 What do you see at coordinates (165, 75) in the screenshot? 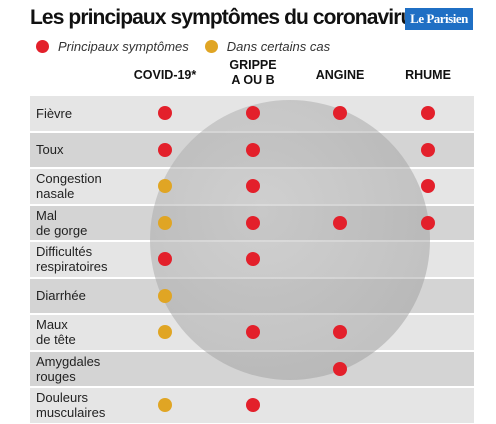
I see `column-header: COVID-19*` at bounding box center [165, 75].